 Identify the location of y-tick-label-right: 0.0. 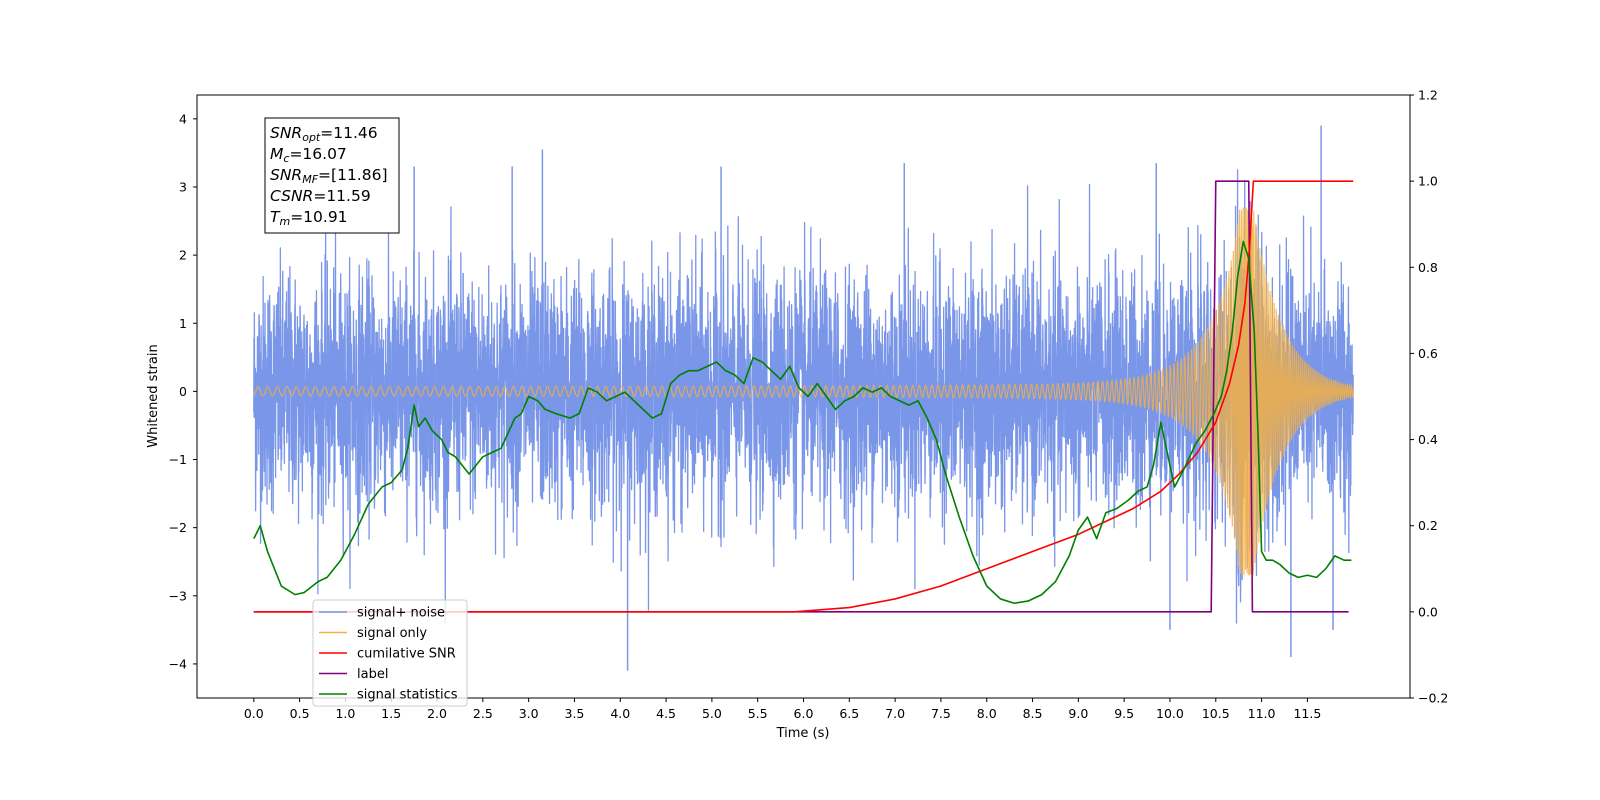
(1428, 611).